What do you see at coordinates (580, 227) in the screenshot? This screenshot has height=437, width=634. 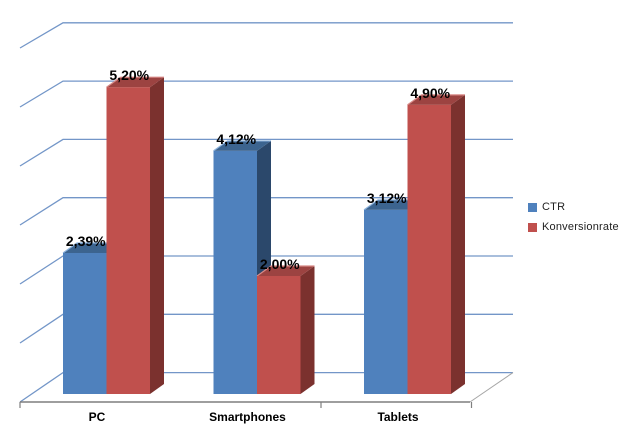 I see `legend-label-konversionrate: Konversionrate` at bounding box center [580, 227].